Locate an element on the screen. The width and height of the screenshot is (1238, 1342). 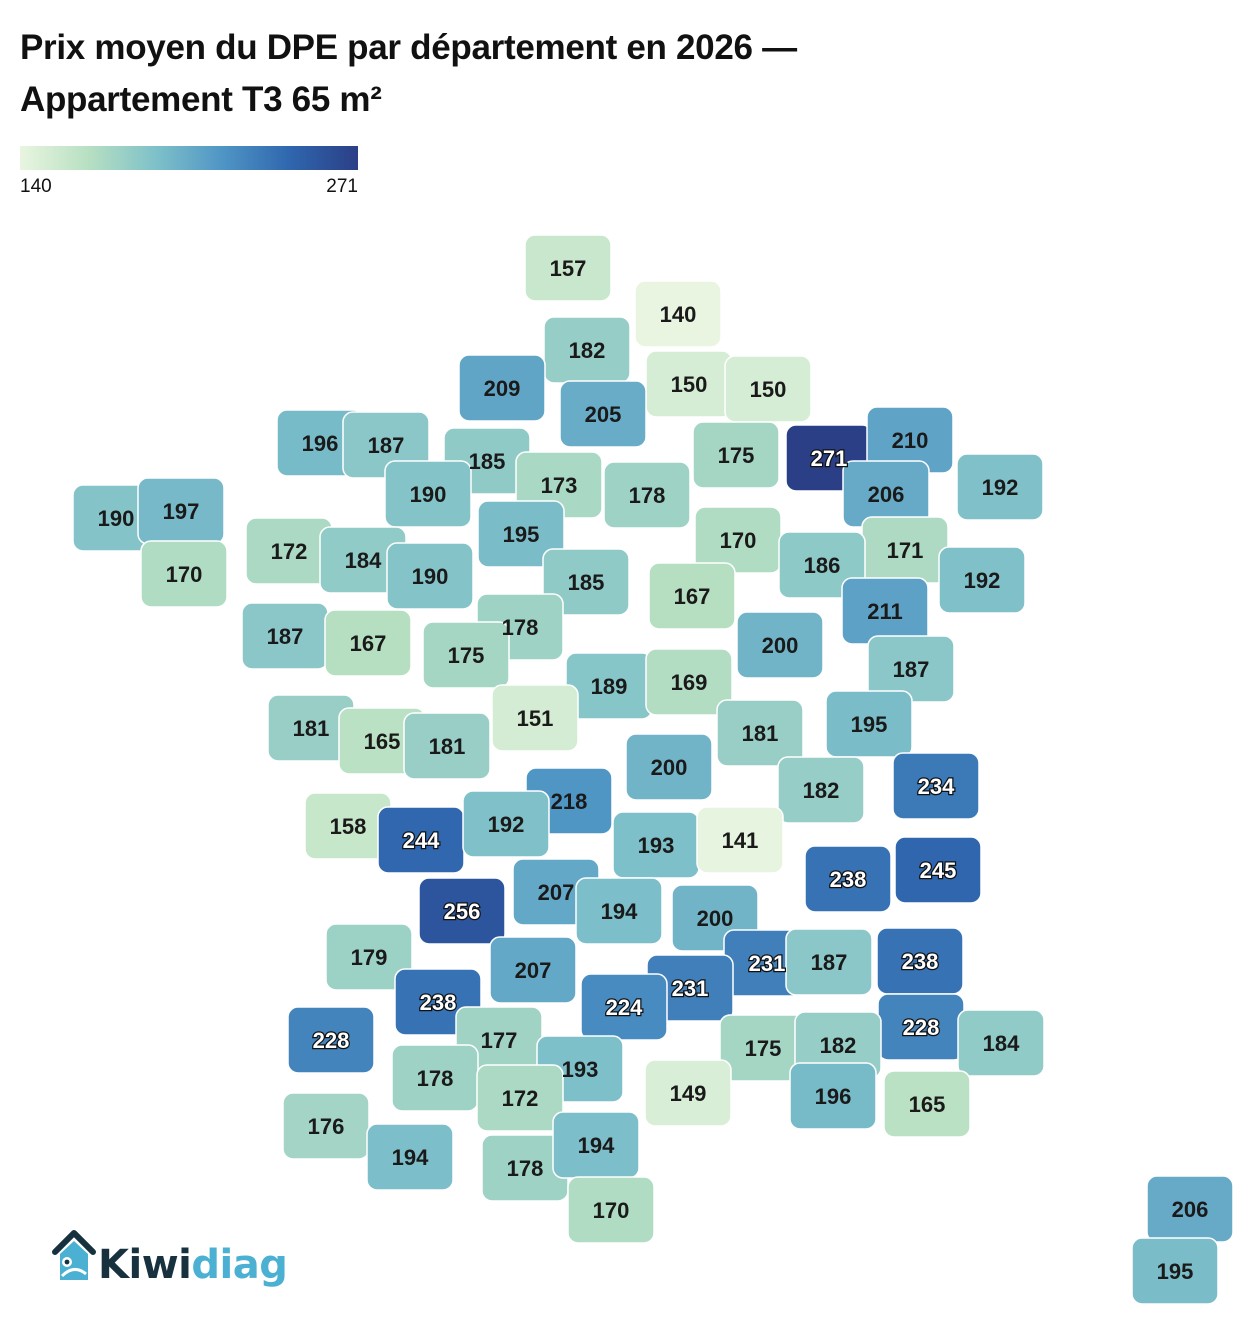
map-title-line-2: Appartement T3 65 m² is located at coordinates (201, 99).